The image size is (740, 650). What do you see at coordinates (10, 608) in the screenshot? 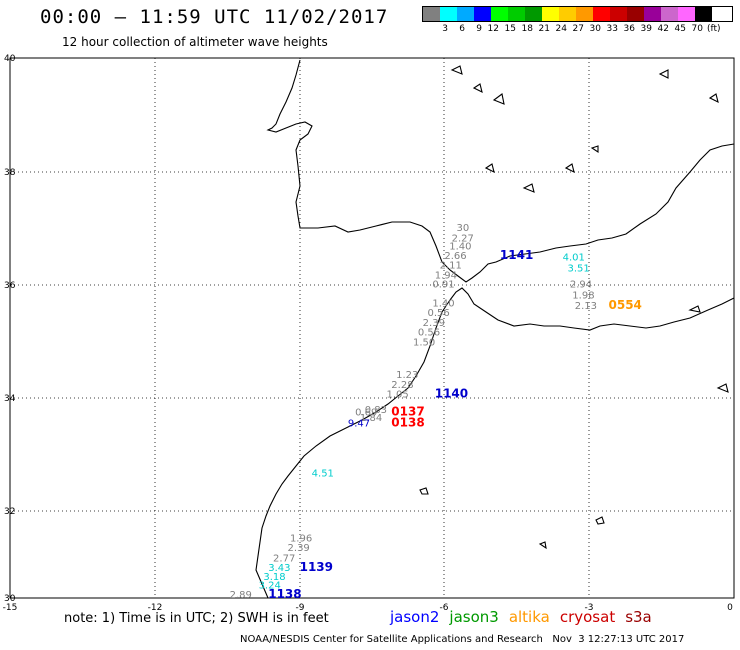
I see `lon-label: -15` at bounding box center [10, 608].